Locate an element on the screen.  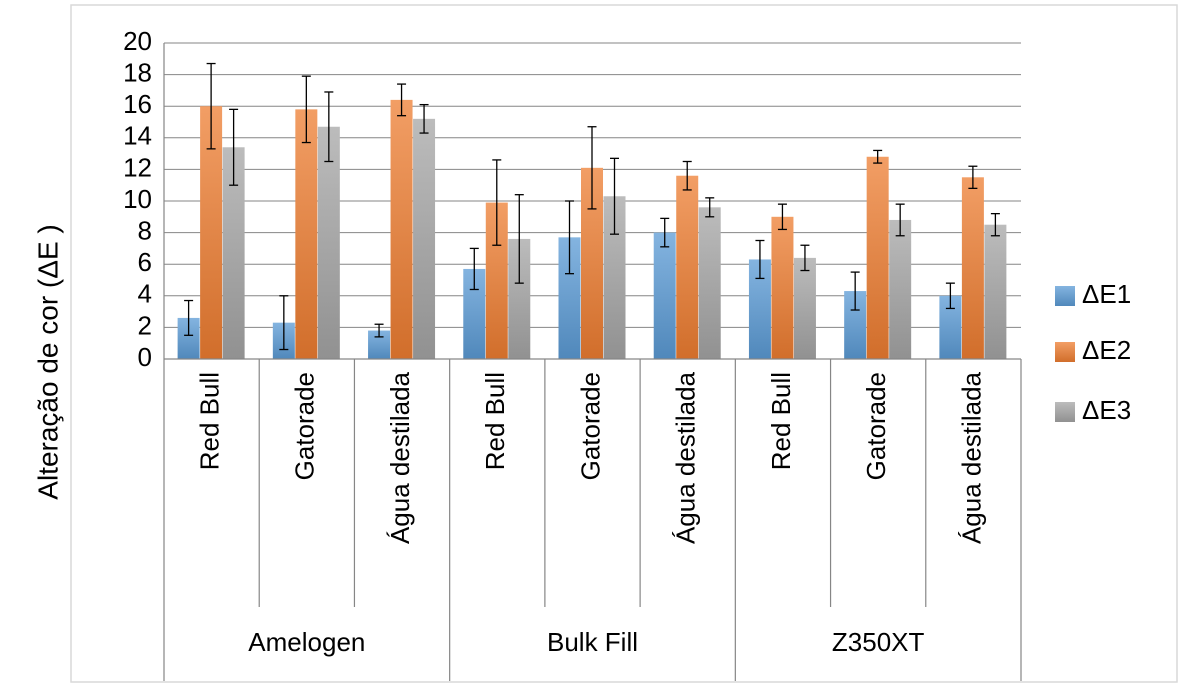
y-tick-label: 6 is located at coordinates (145, 262).